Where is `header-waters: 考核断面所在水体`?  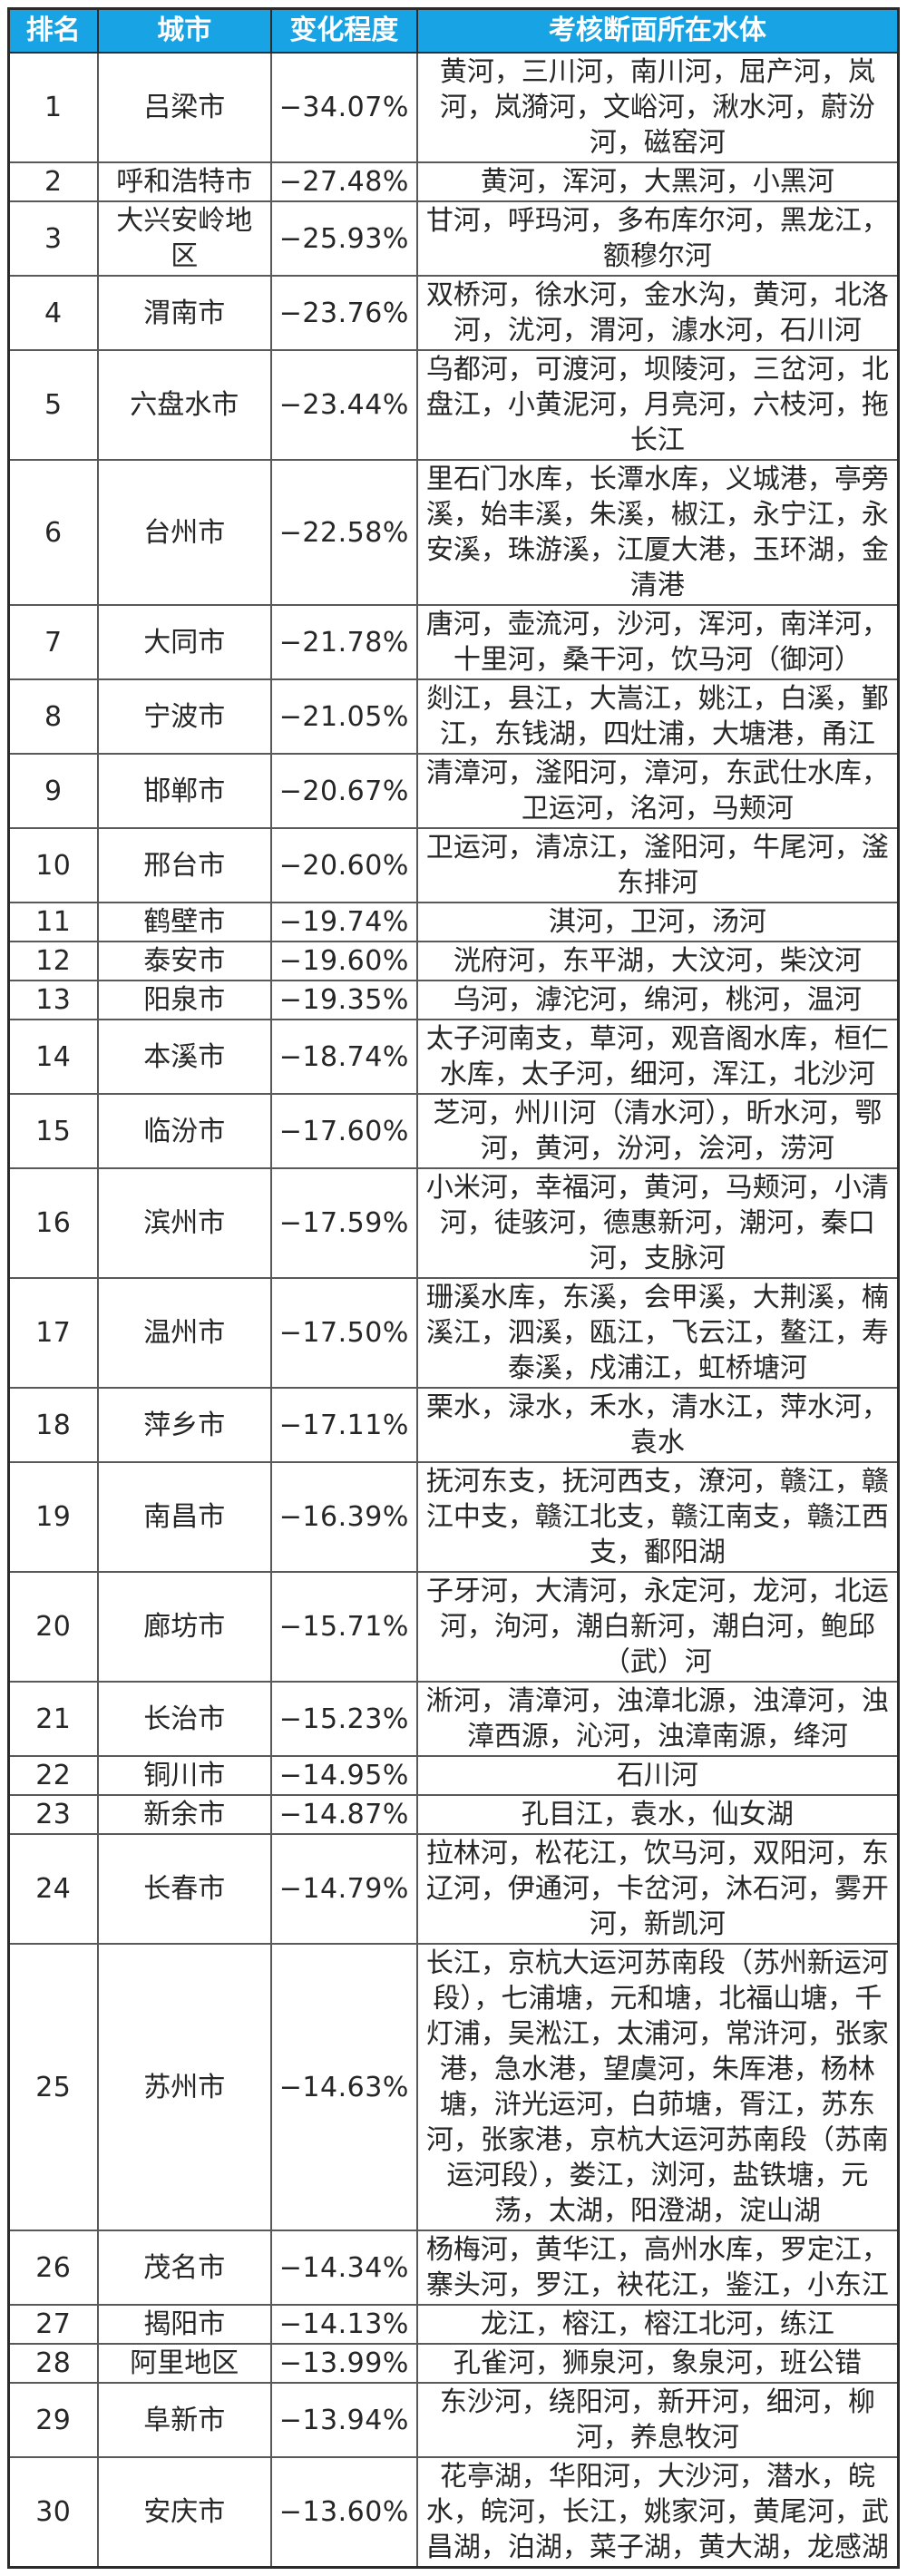 header-waters: 考核断面所在水体 is located at coordinates (658, 30).